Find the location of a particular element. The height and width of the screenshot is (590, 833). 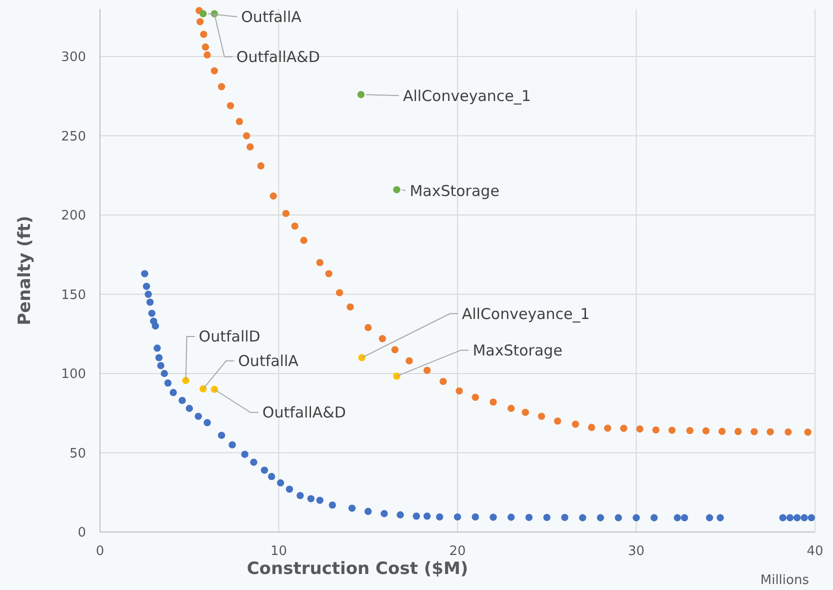

x-tick-label: 10 is located at coordinates (279, 551).